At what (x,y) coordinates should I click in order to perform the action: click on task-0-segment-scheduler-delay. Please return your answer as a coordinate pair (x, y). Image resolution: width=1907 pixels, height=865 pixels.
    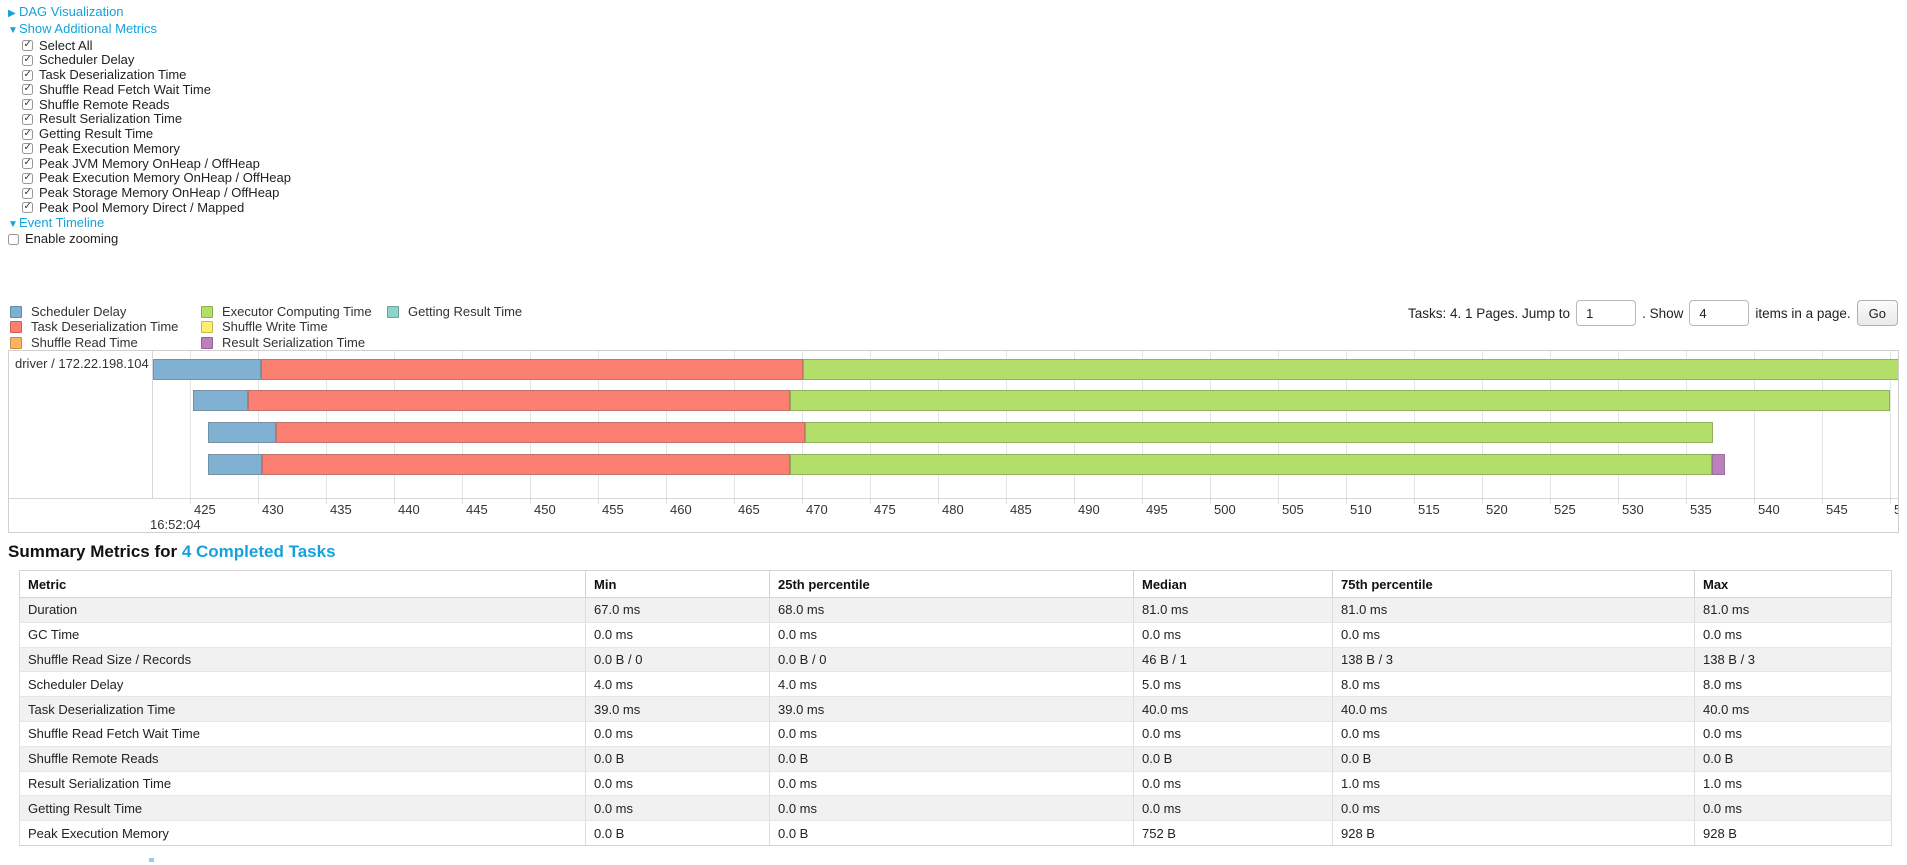
    Looking at the image, I should click on (207, 369).